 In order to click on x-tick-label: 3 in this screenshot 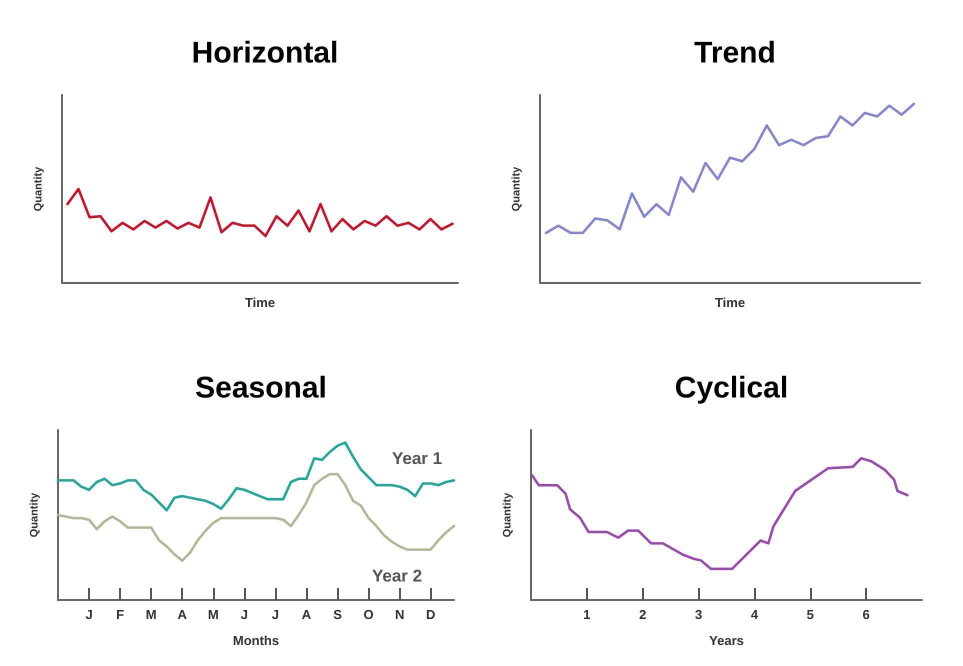, I will do `click(698, 614)`.